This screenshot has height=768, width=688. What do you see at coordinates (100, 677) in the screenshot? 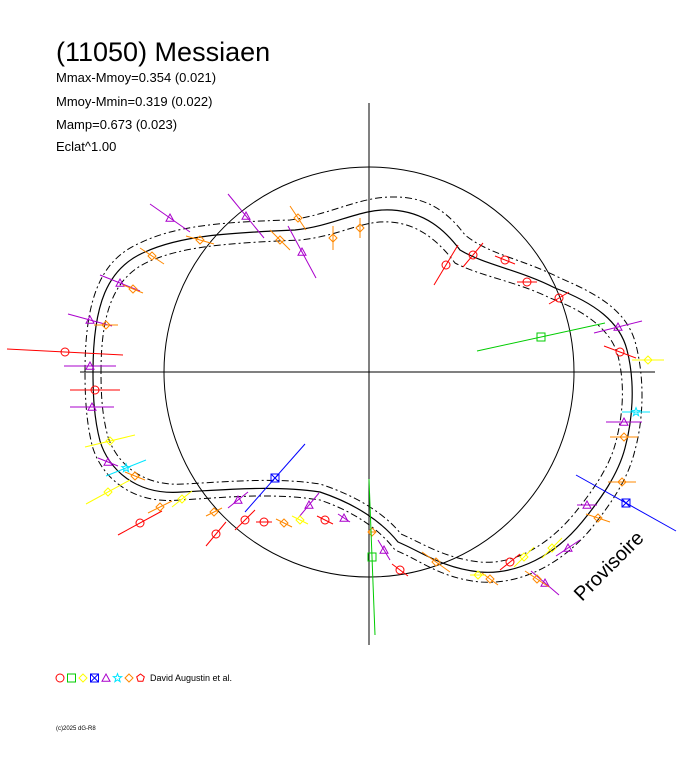
I see `legend` at bounding box center [100, 677].